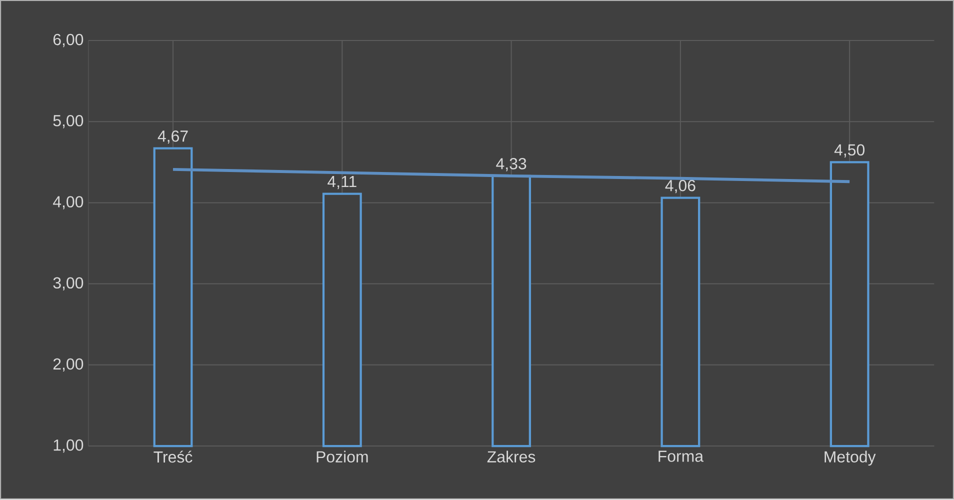 The image size is (954, 500). Describe the element at coordinates (68, 365) in the screenshot. I see `y-tick-label: 2,00` at that location.